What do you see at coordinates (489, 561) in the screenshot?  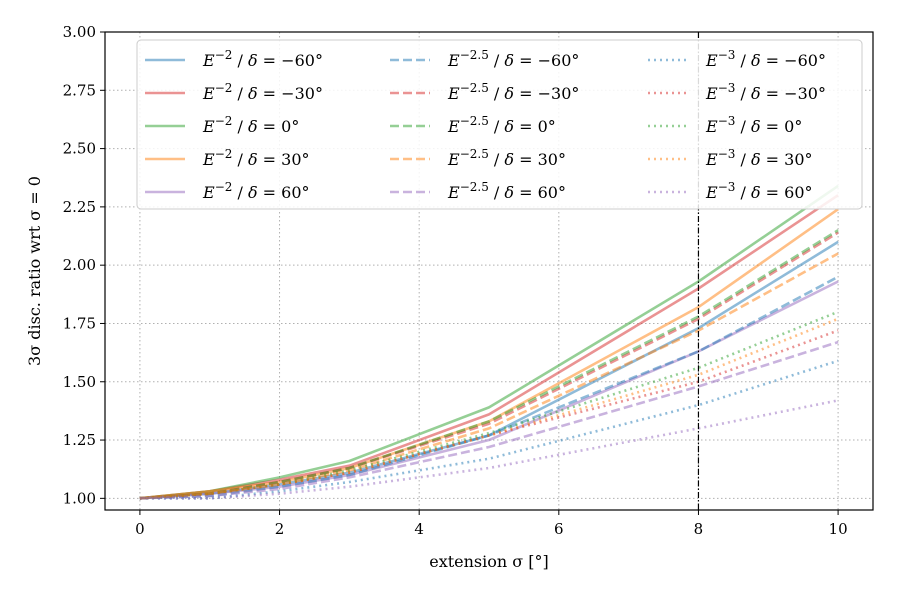 I see `x-axis-label: extension σ [°]` at bounding box center [489, 561].